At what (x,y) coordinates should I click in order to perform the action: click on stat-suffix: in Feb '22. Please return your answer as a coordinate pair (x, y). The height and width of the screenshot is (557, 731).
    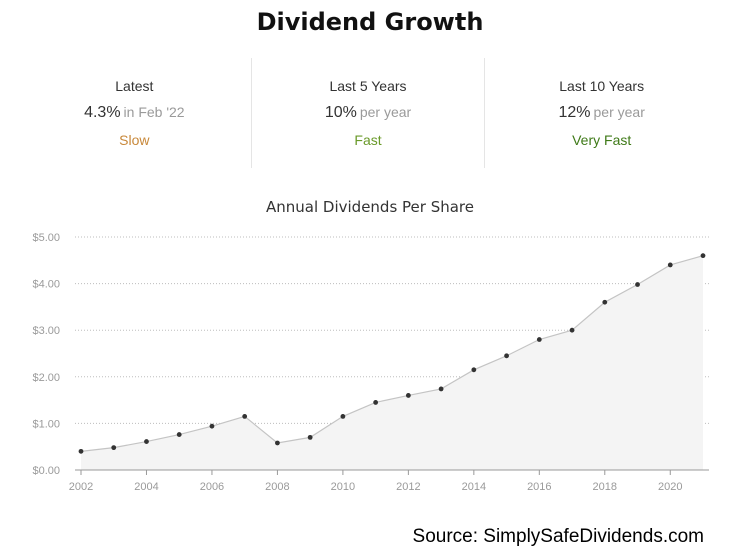
    Looking at the image, I should click on (154, 112).